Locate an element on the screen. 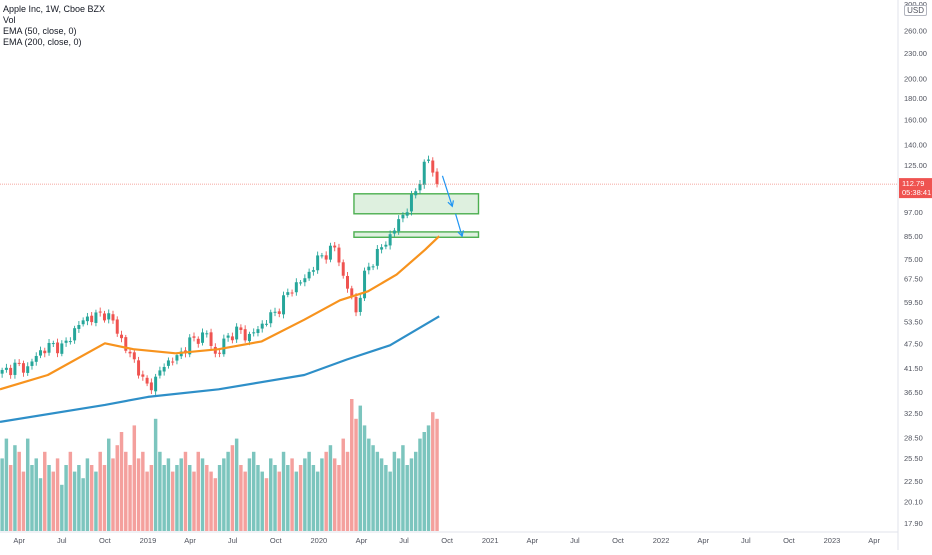 The width and height of the screenshot is (932, 555). legend-title: Apple Inc, 1W, Cboe BZX is located at coordinates (54, 9).